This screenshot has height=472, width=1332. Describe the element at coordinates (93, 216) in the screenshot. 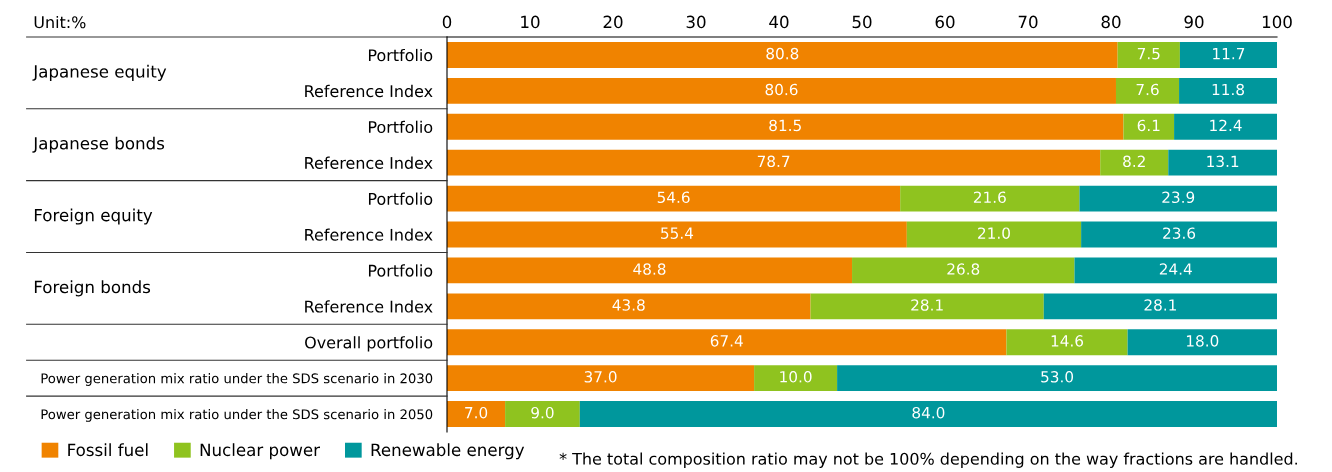

I see `text: Foreign equity` at that location.